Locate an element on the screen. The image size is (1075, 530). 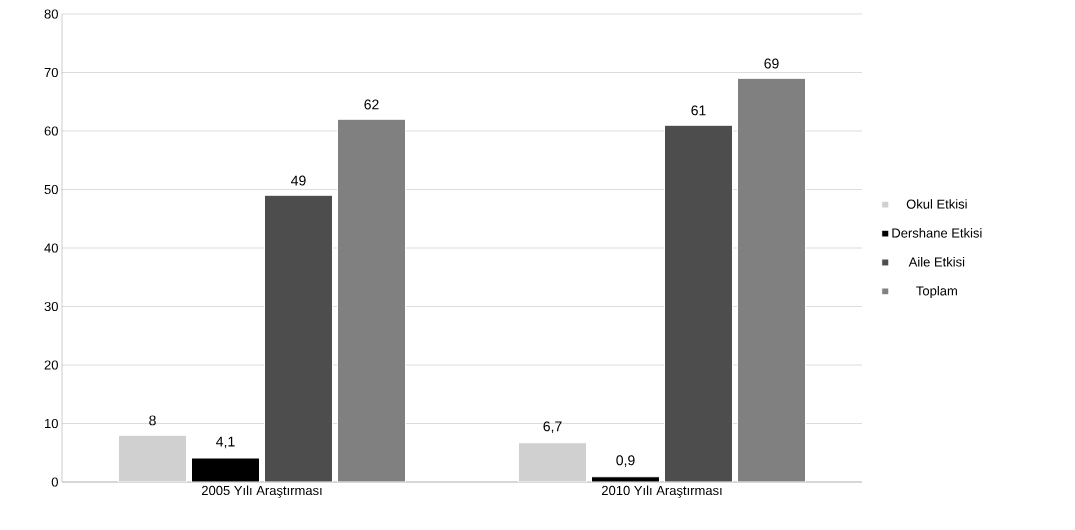
x-tick-label: 2010 Yılı Araştırması is located at coordinates (661, 491).